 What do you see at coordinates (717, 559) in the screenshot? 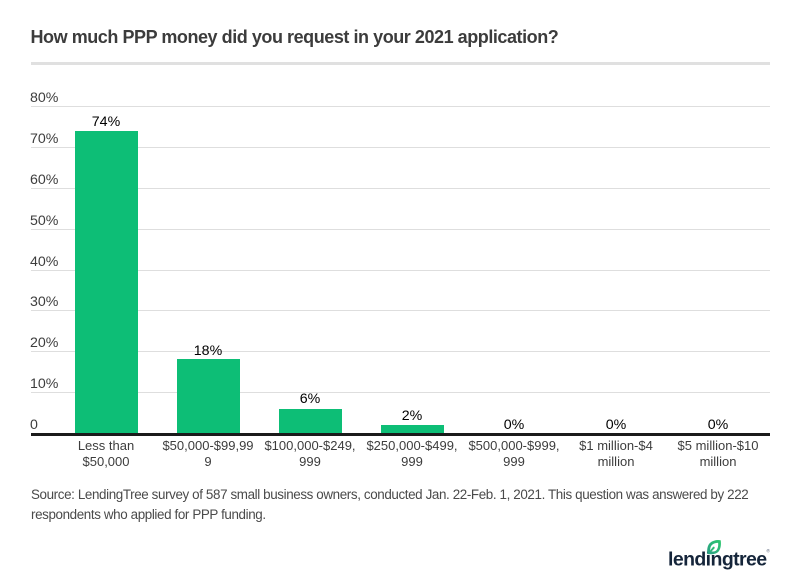
I see `svg-text: lendingtree` at bounding box center [717, 559].